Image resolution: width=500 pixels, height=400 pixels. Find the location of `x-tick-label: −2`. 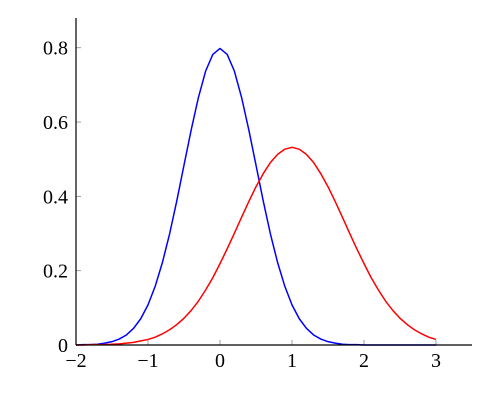

x-tick-label: −2 is located at coordinates (75, 361).